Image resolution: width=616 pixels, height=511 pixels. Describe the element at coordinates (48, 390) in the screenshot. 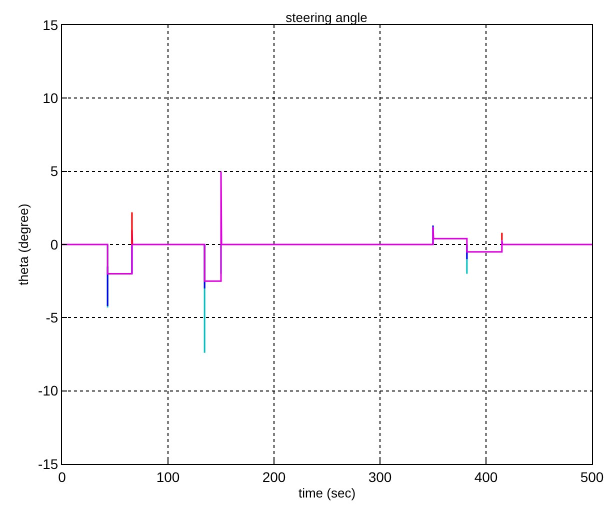

I see `y-tick-label: -10` at that location.